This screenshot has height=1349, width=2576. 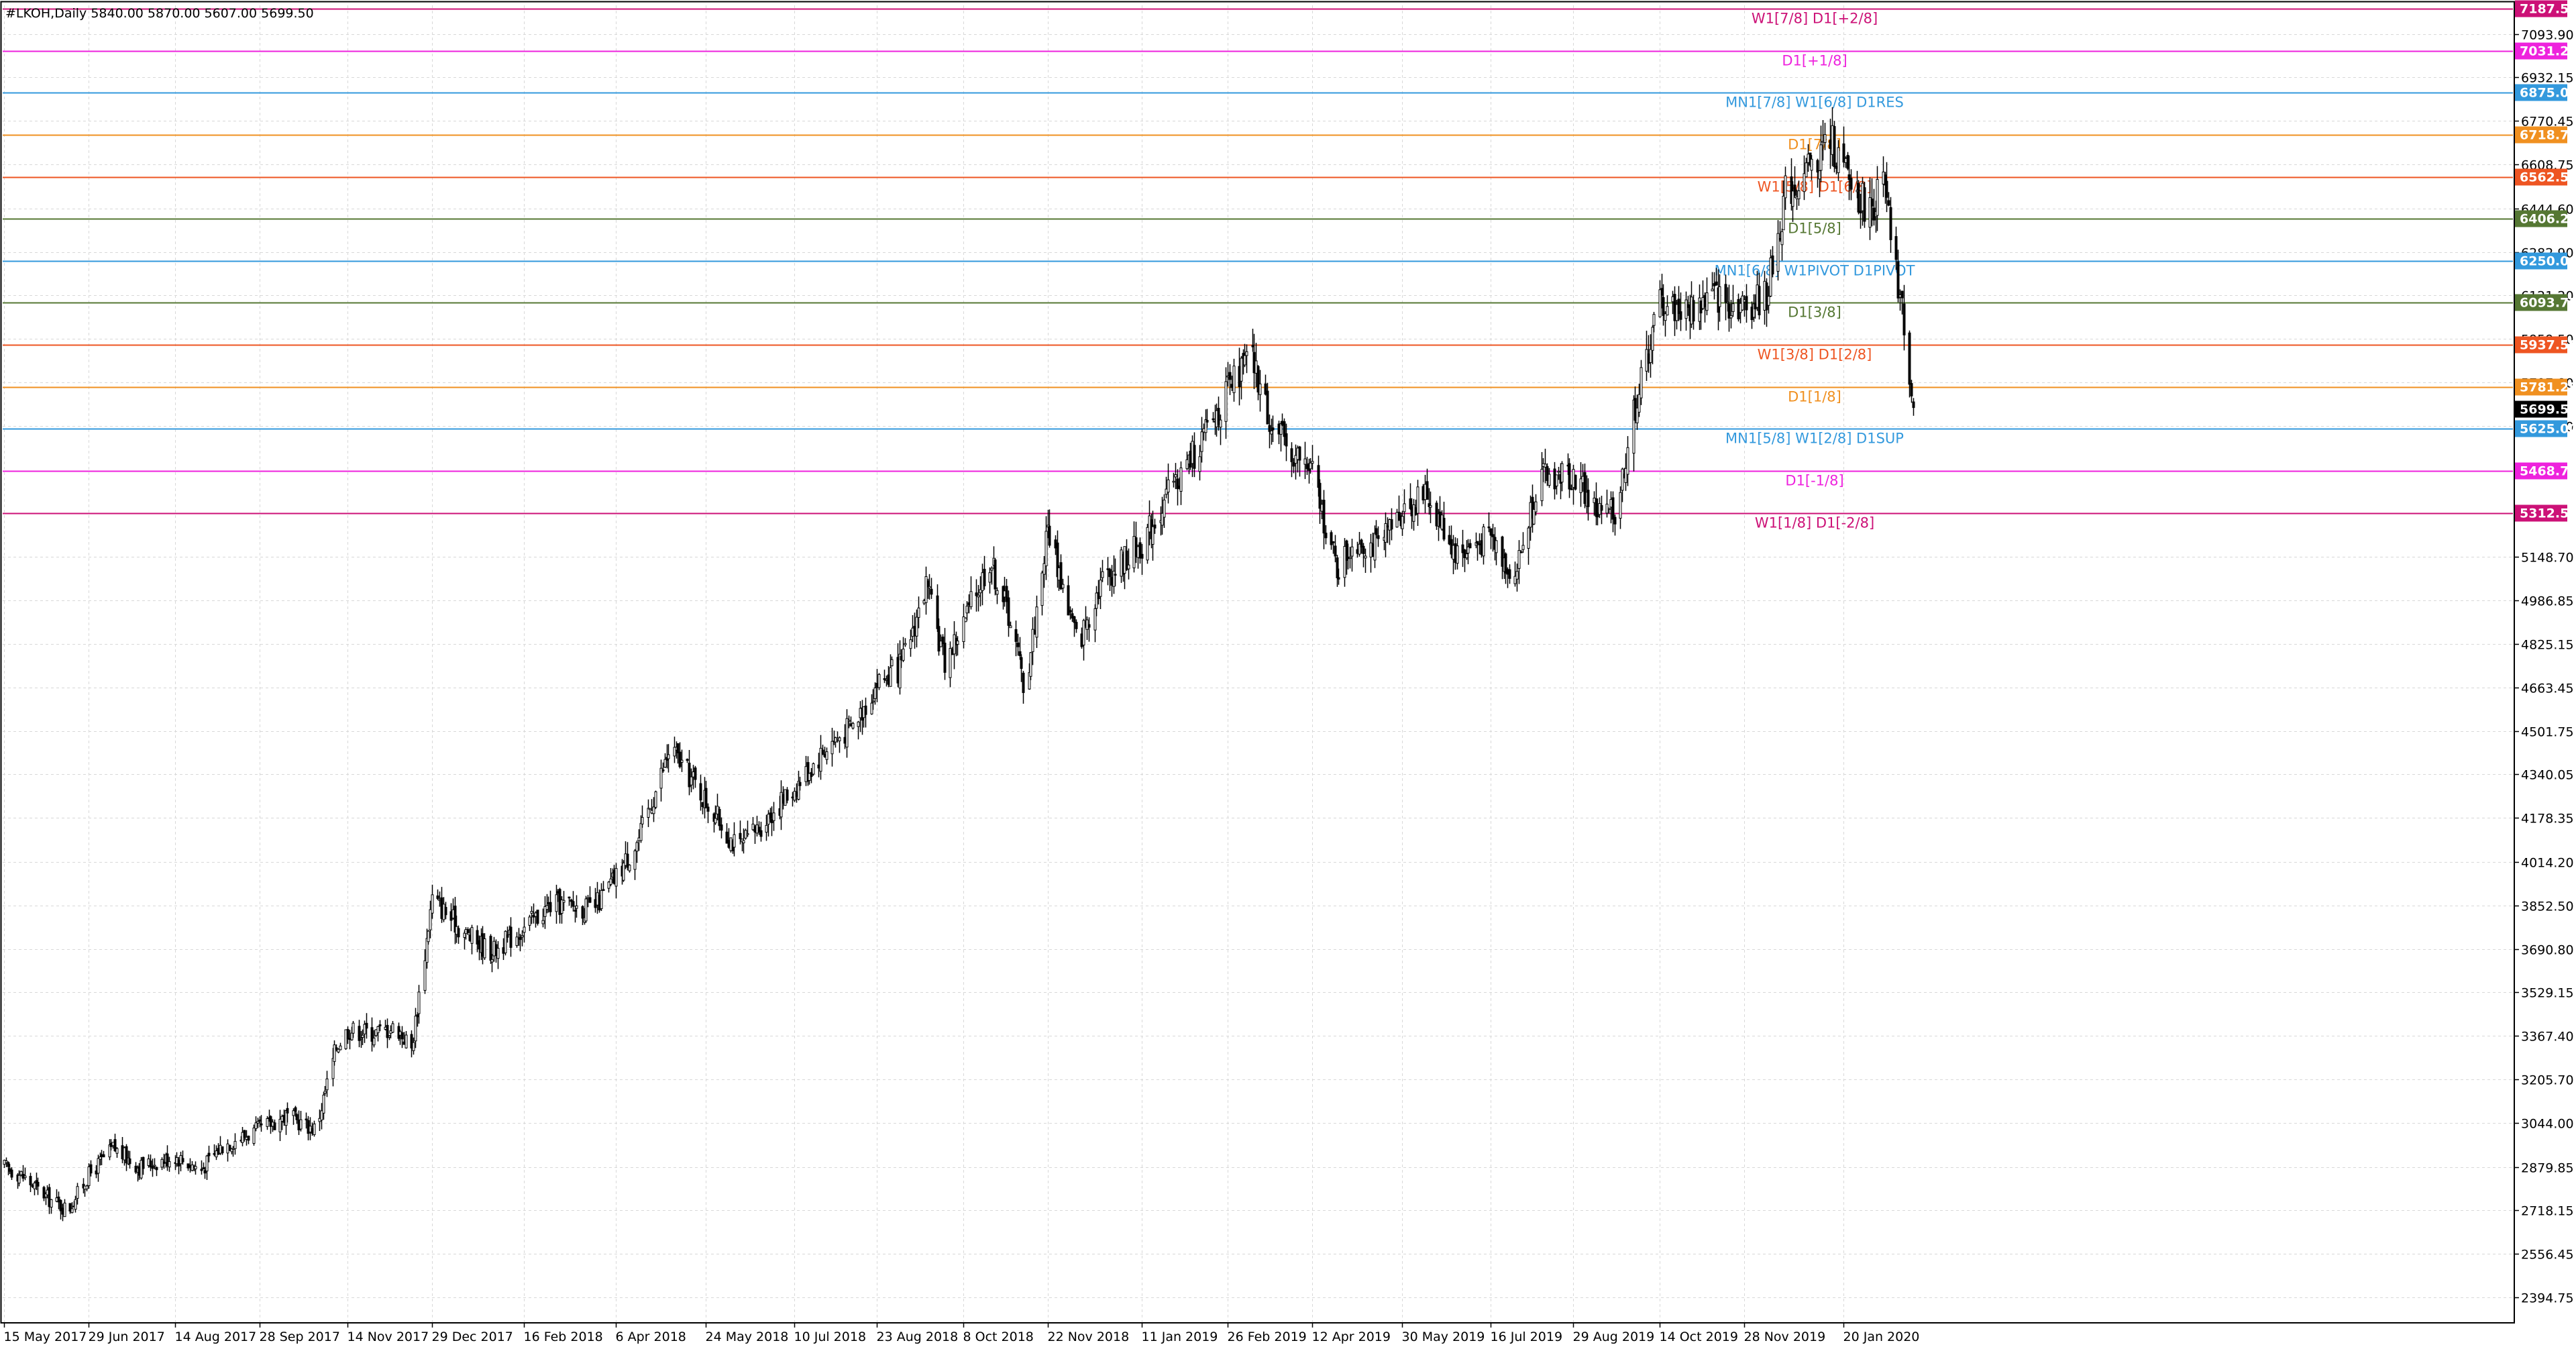 What do you see at coordinates (2541, 409) in the screenshot?
I see `current-price-badge` at bounding box center [2541, 409].